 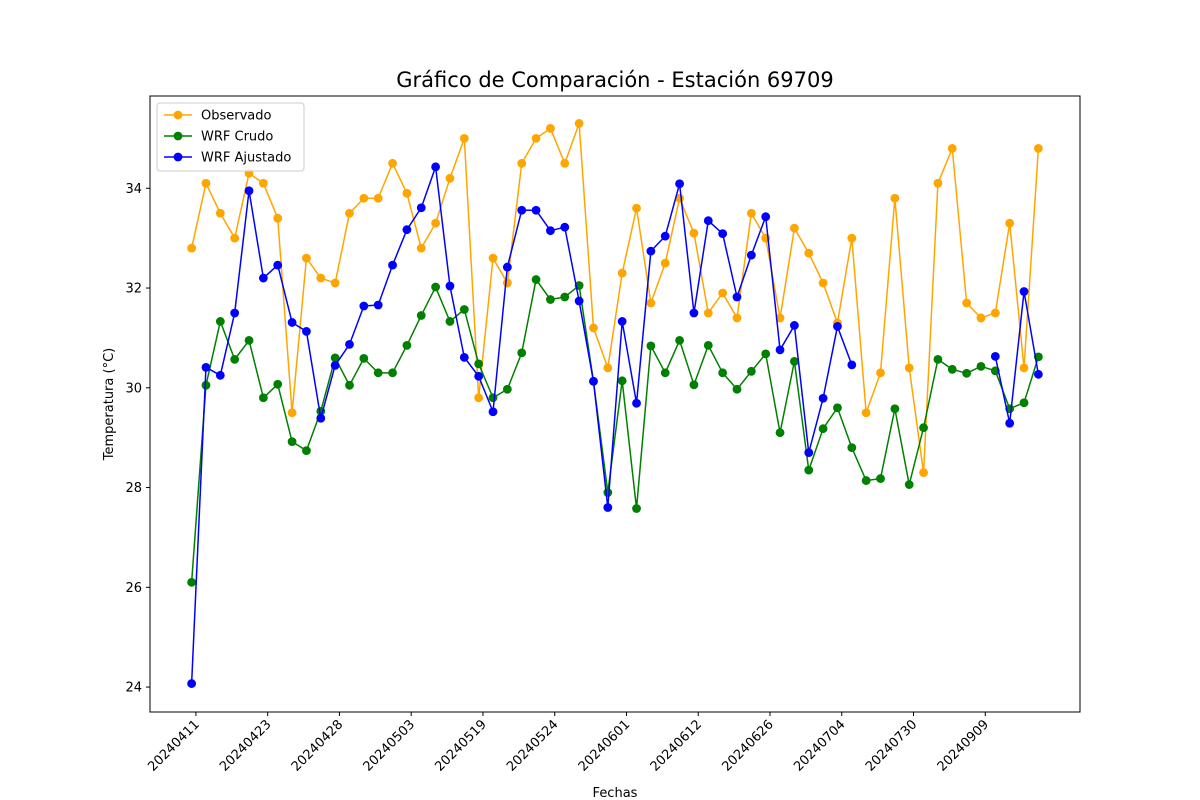 I want to click on x-tick-label: 20240626, so click(x=747, y=745).